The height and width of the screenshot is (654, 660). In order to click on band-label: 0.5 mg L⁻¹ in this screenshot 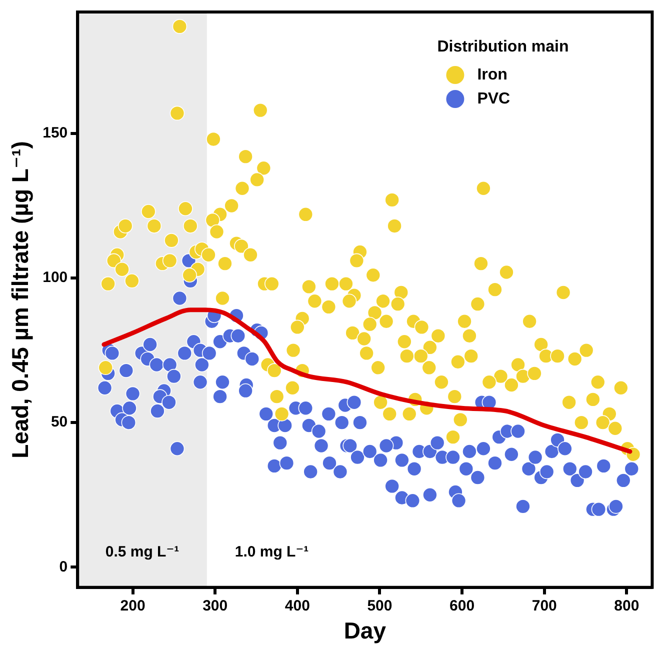, I will do `click(142, 552)`.